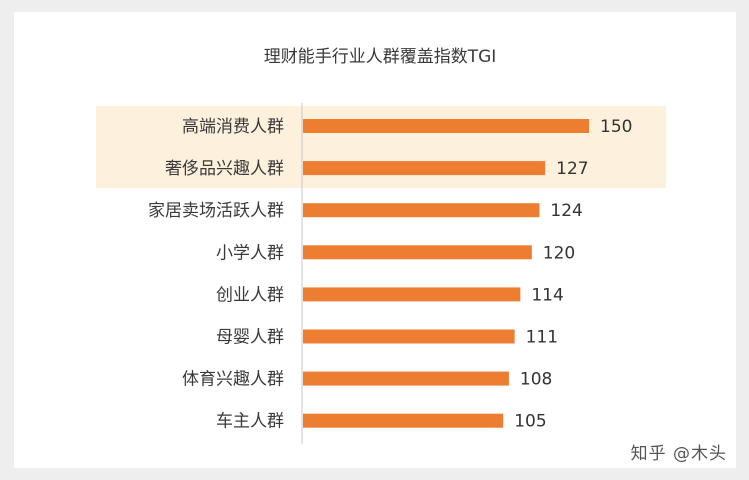  What do you see at coordinates (542, 338) in the screenshot?
I see `value-label: 111` at bounding box center [542, 338].